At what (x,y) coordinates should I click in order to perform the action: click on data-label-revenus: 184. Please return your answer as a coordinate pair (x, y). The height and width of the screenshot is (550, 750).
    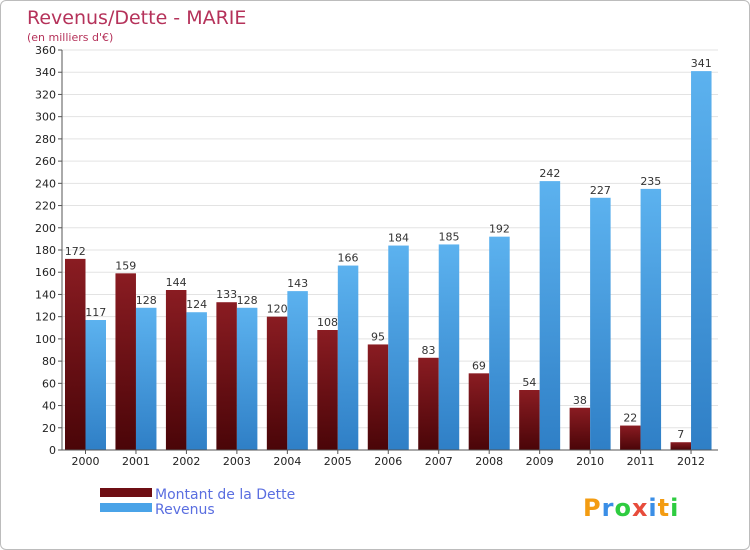
    Looking at the image, I should click on (398, 238).